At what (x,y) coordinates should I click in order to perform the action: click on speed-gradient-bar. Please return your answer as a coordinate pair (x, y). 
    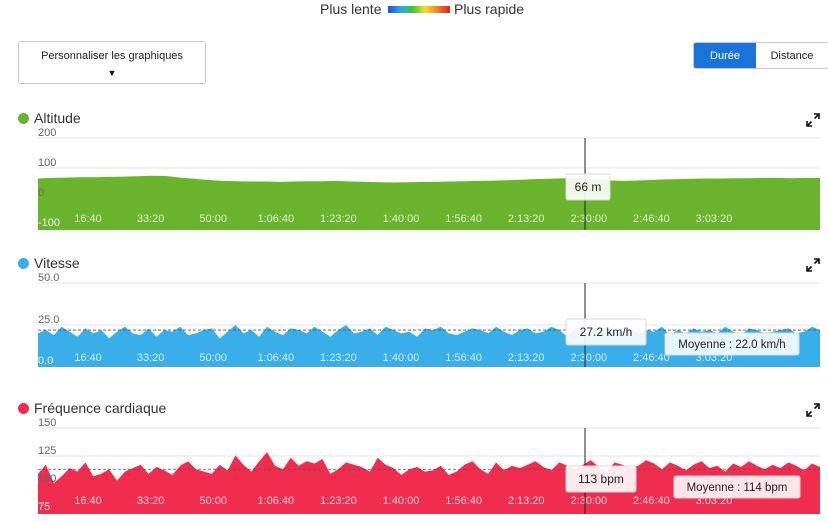
    Looking at the image, I should click on (419, 9).